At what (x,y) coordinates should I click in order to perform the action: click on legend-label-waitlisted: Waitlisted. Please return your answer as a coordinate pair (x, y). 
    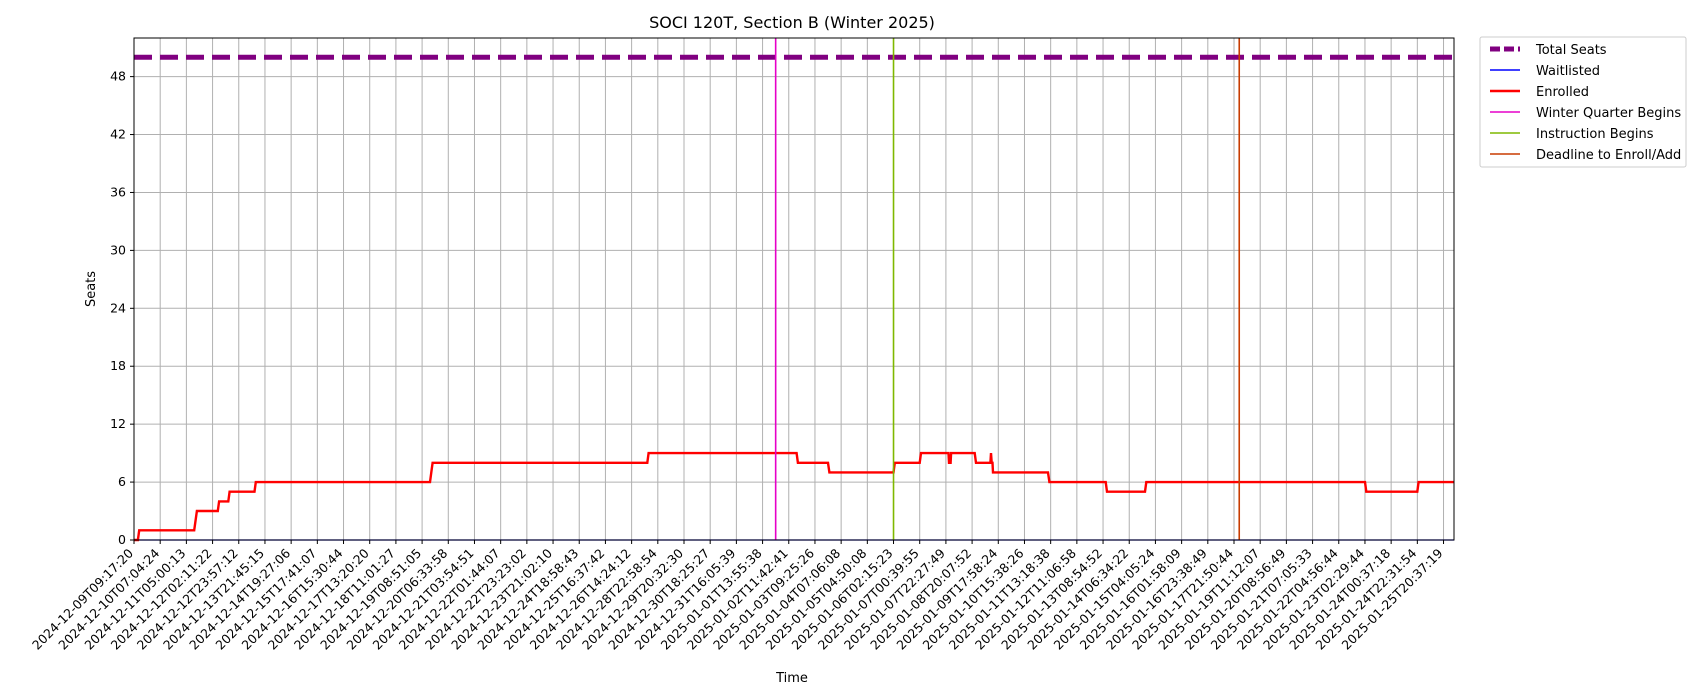
    Looking at the image, I should click on (1568, 71).